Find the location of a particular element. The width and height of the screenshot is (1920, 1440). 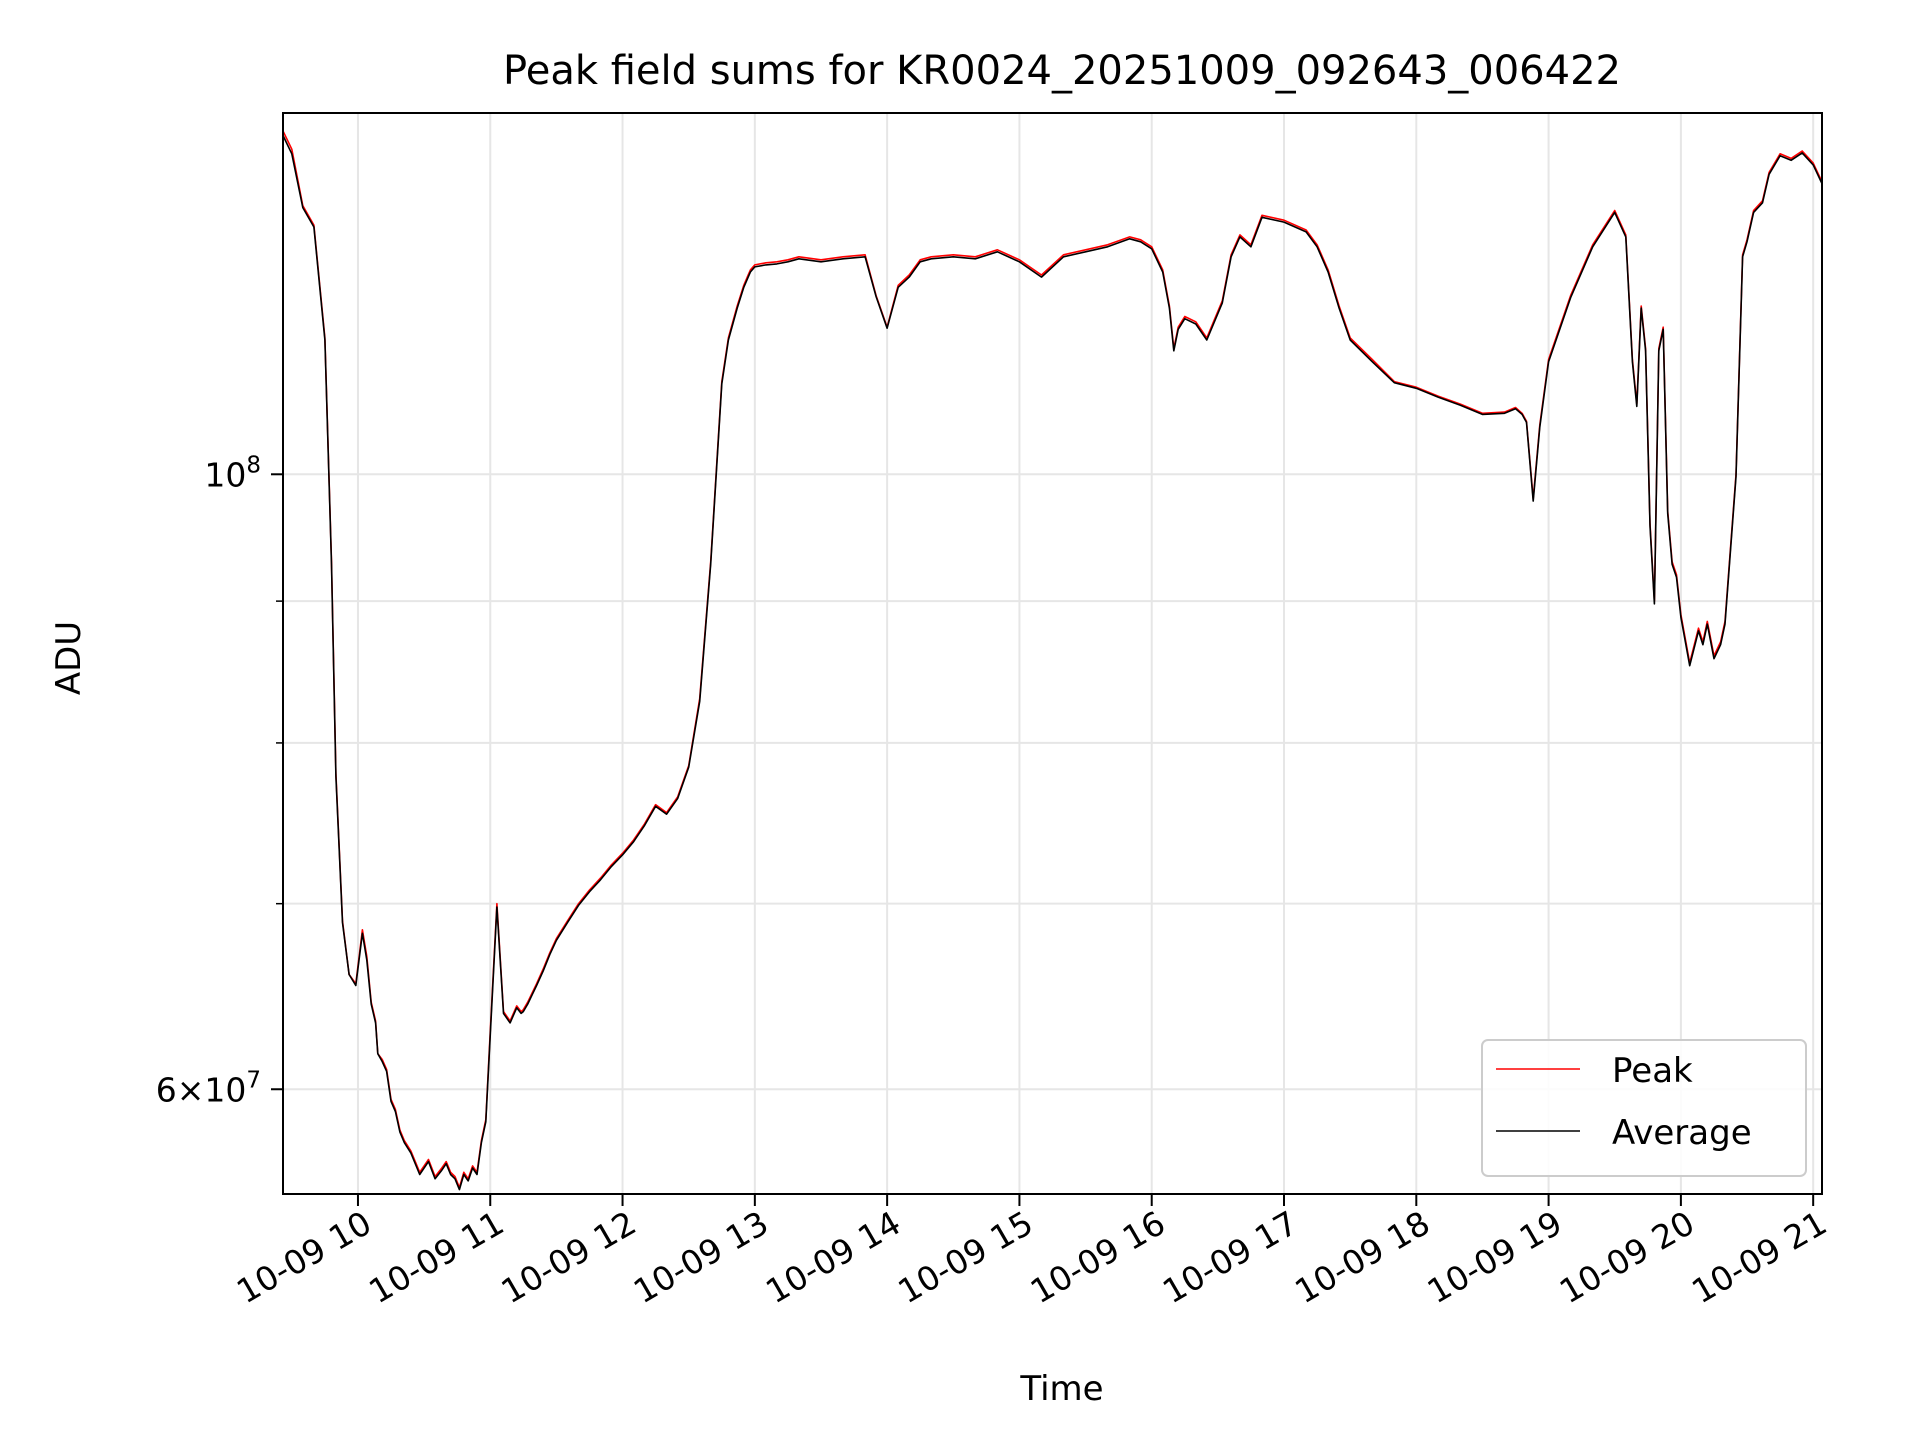

legend: Peak Average is located at coordinates (1644, 1108).